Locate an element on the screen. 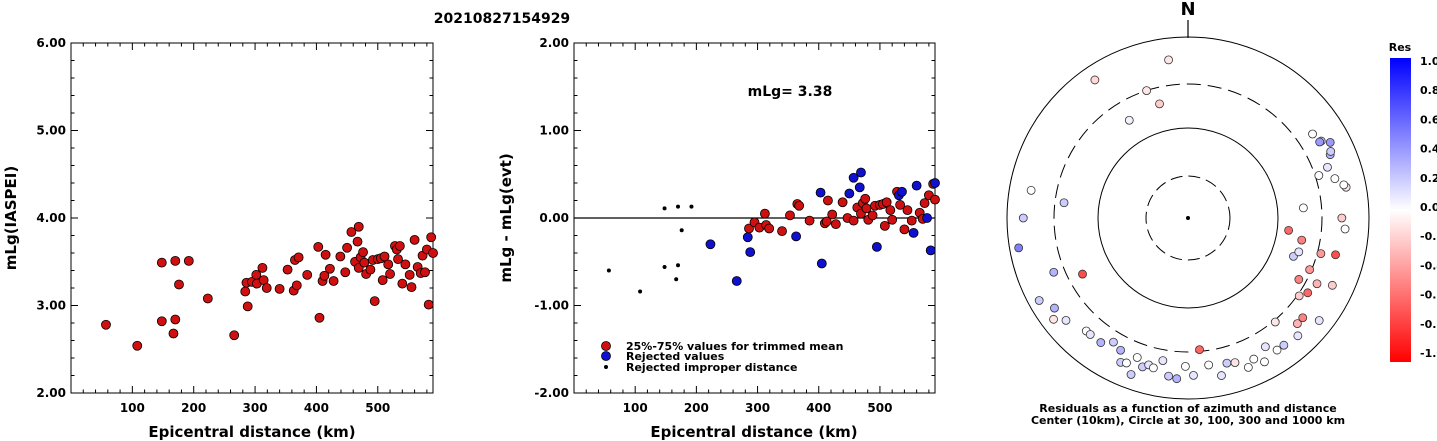 The image size is (1437, 441). colorbar-tick-label: -0.8 is located at coordinates (1428, 324).